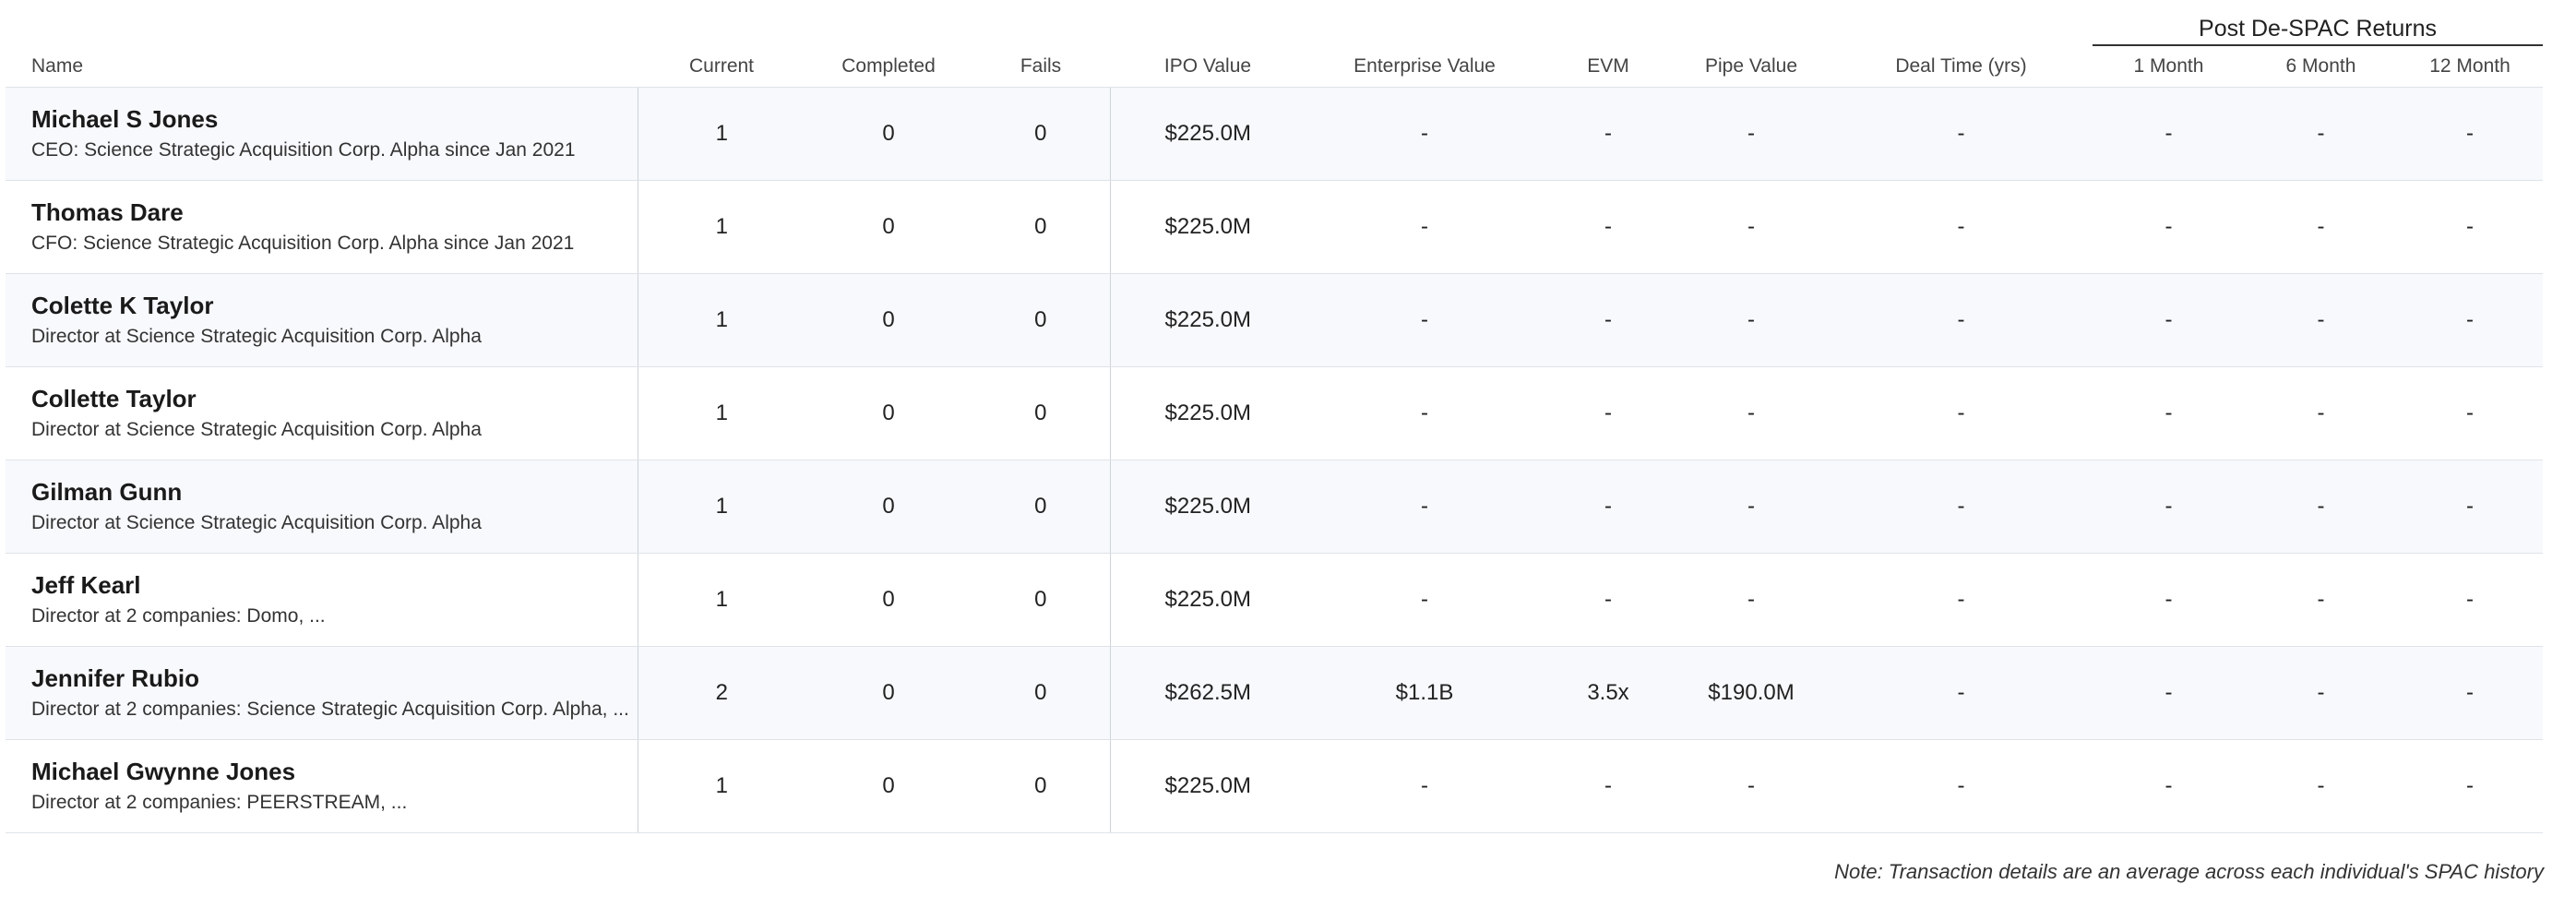 Image resolution: width=2576 pixels, height=908 pixels. I want to click on col-header-12-month: 12 Month, so click(2470, 67).